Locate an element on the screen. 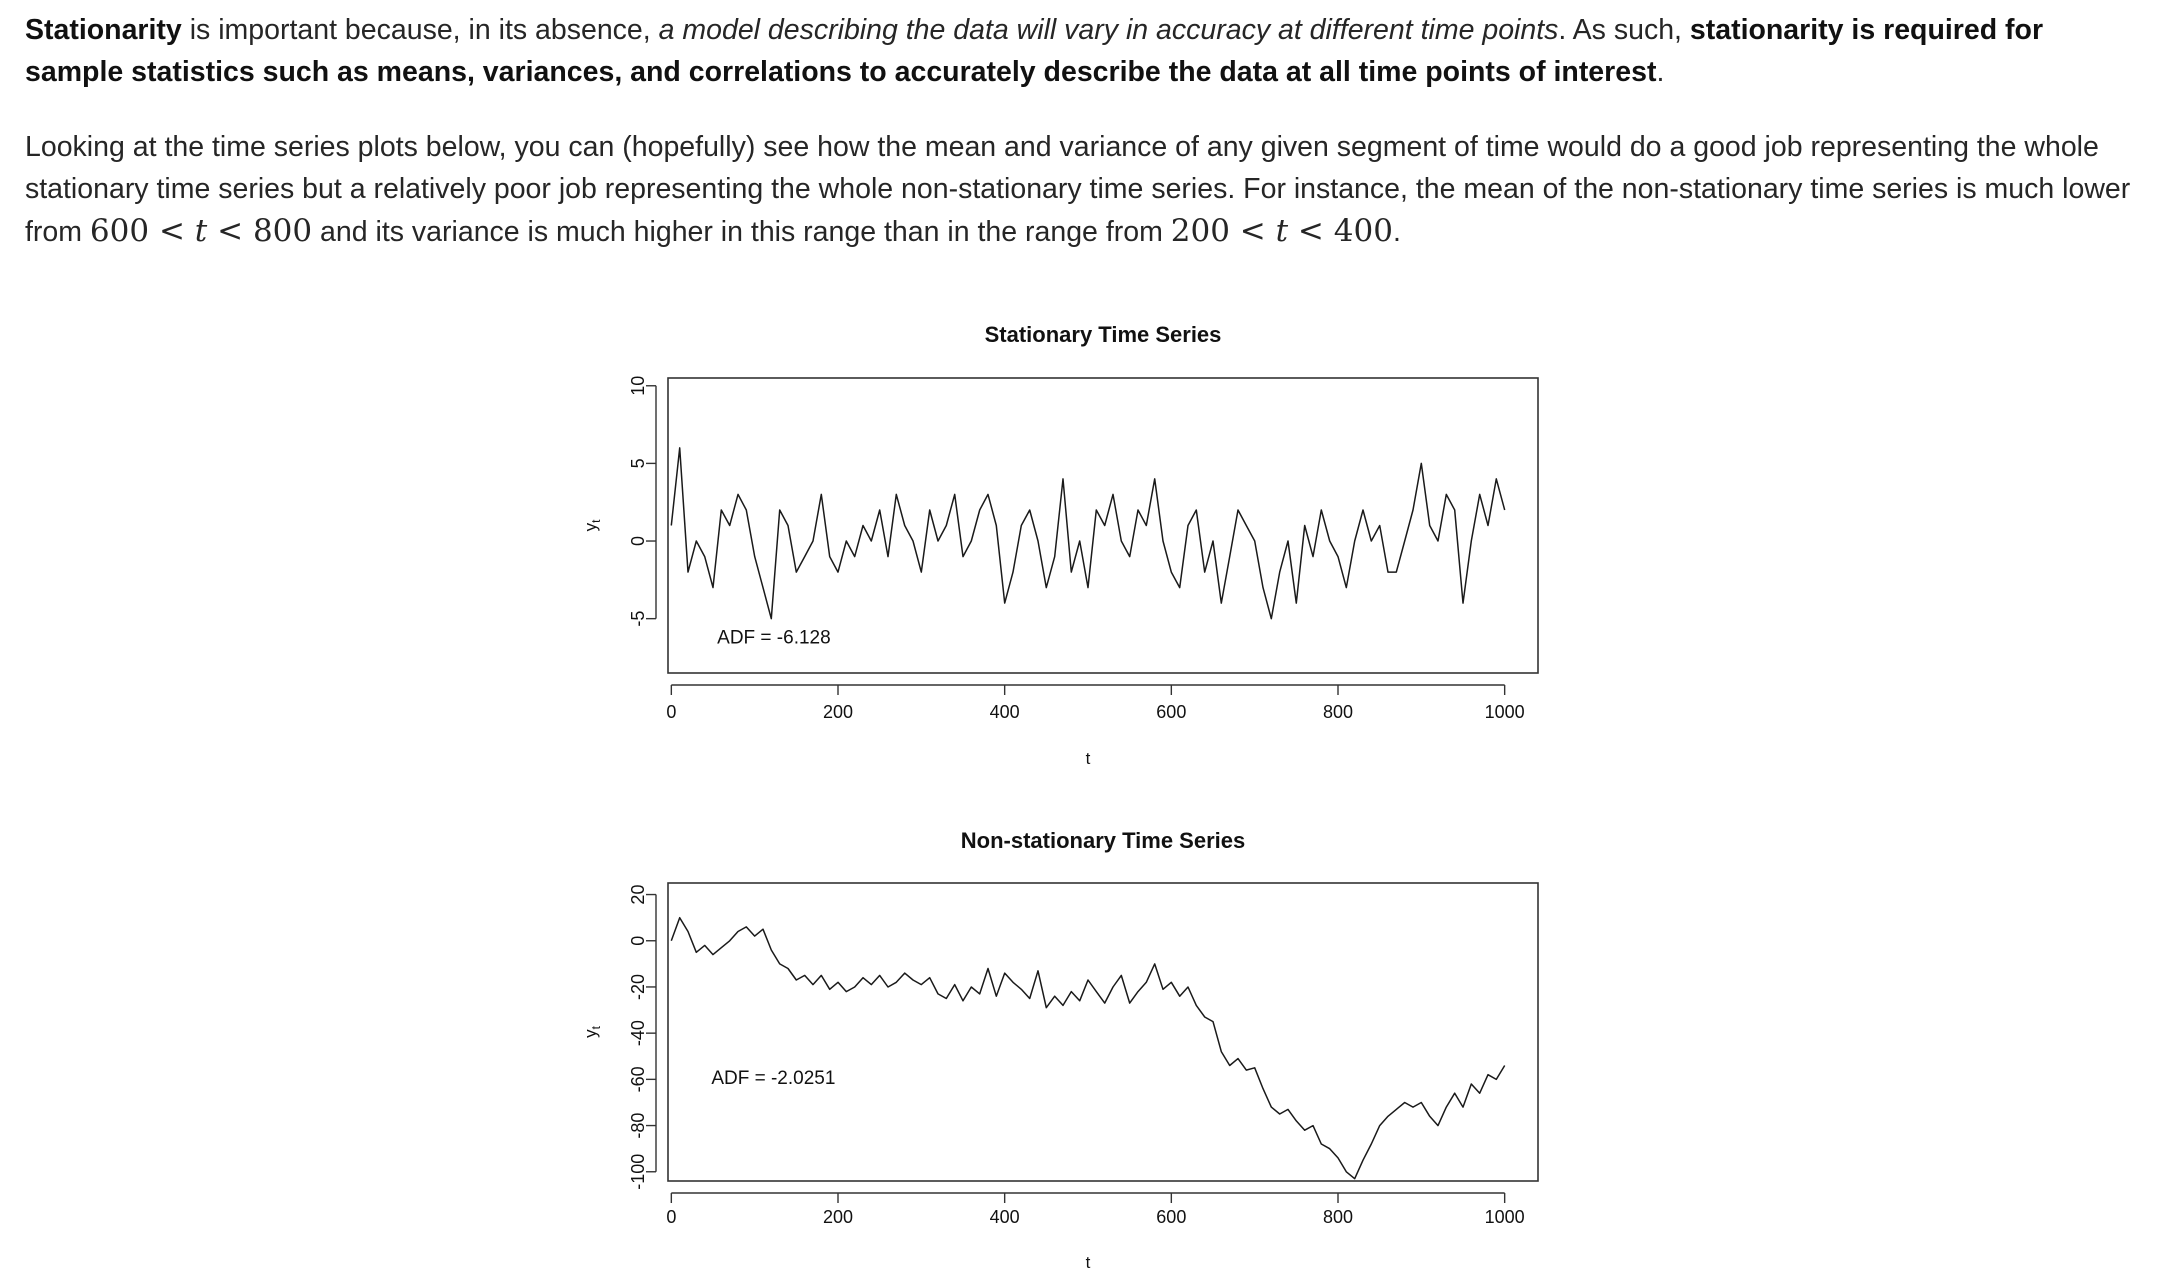 The image size is (2164, 1276). nonstationary-y-tick-label: -40 is located at coordinates (638, 1033).